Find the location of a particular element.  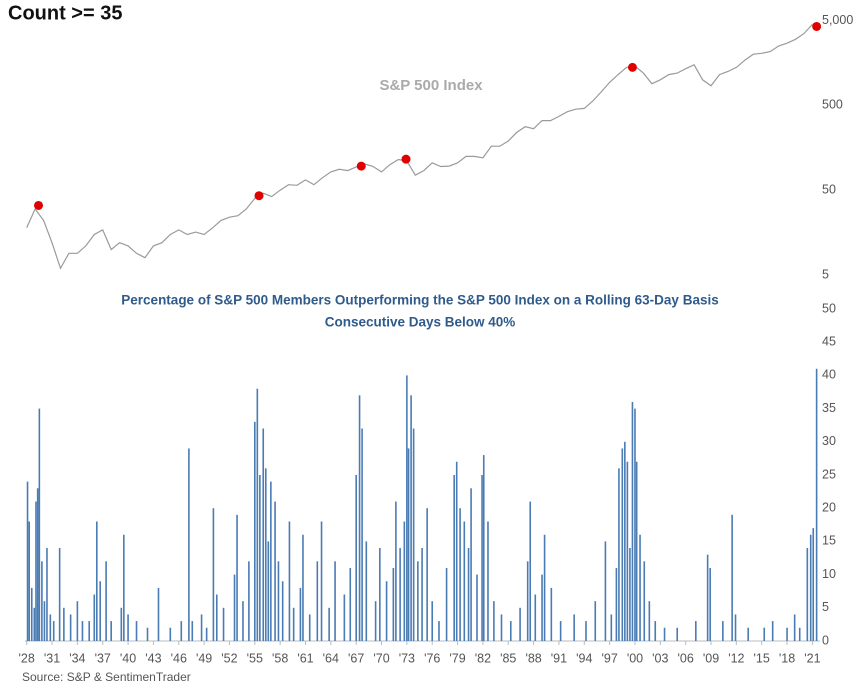

x-tick-label: '06 is located at coordinates (686, 658).